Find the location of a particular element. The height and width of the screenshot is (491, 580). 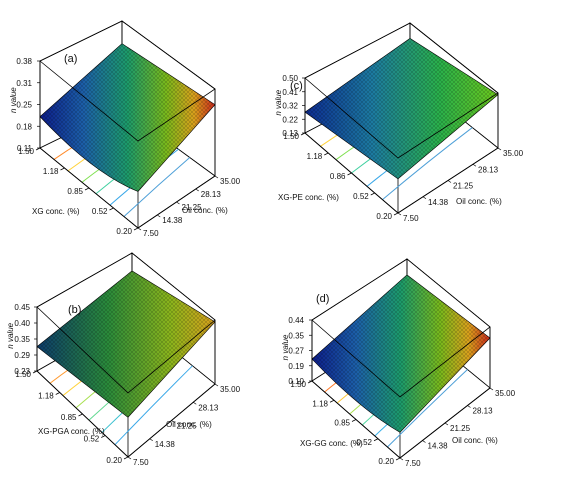

z-tick-label: 0.10 is located at coordinates (296, 381).